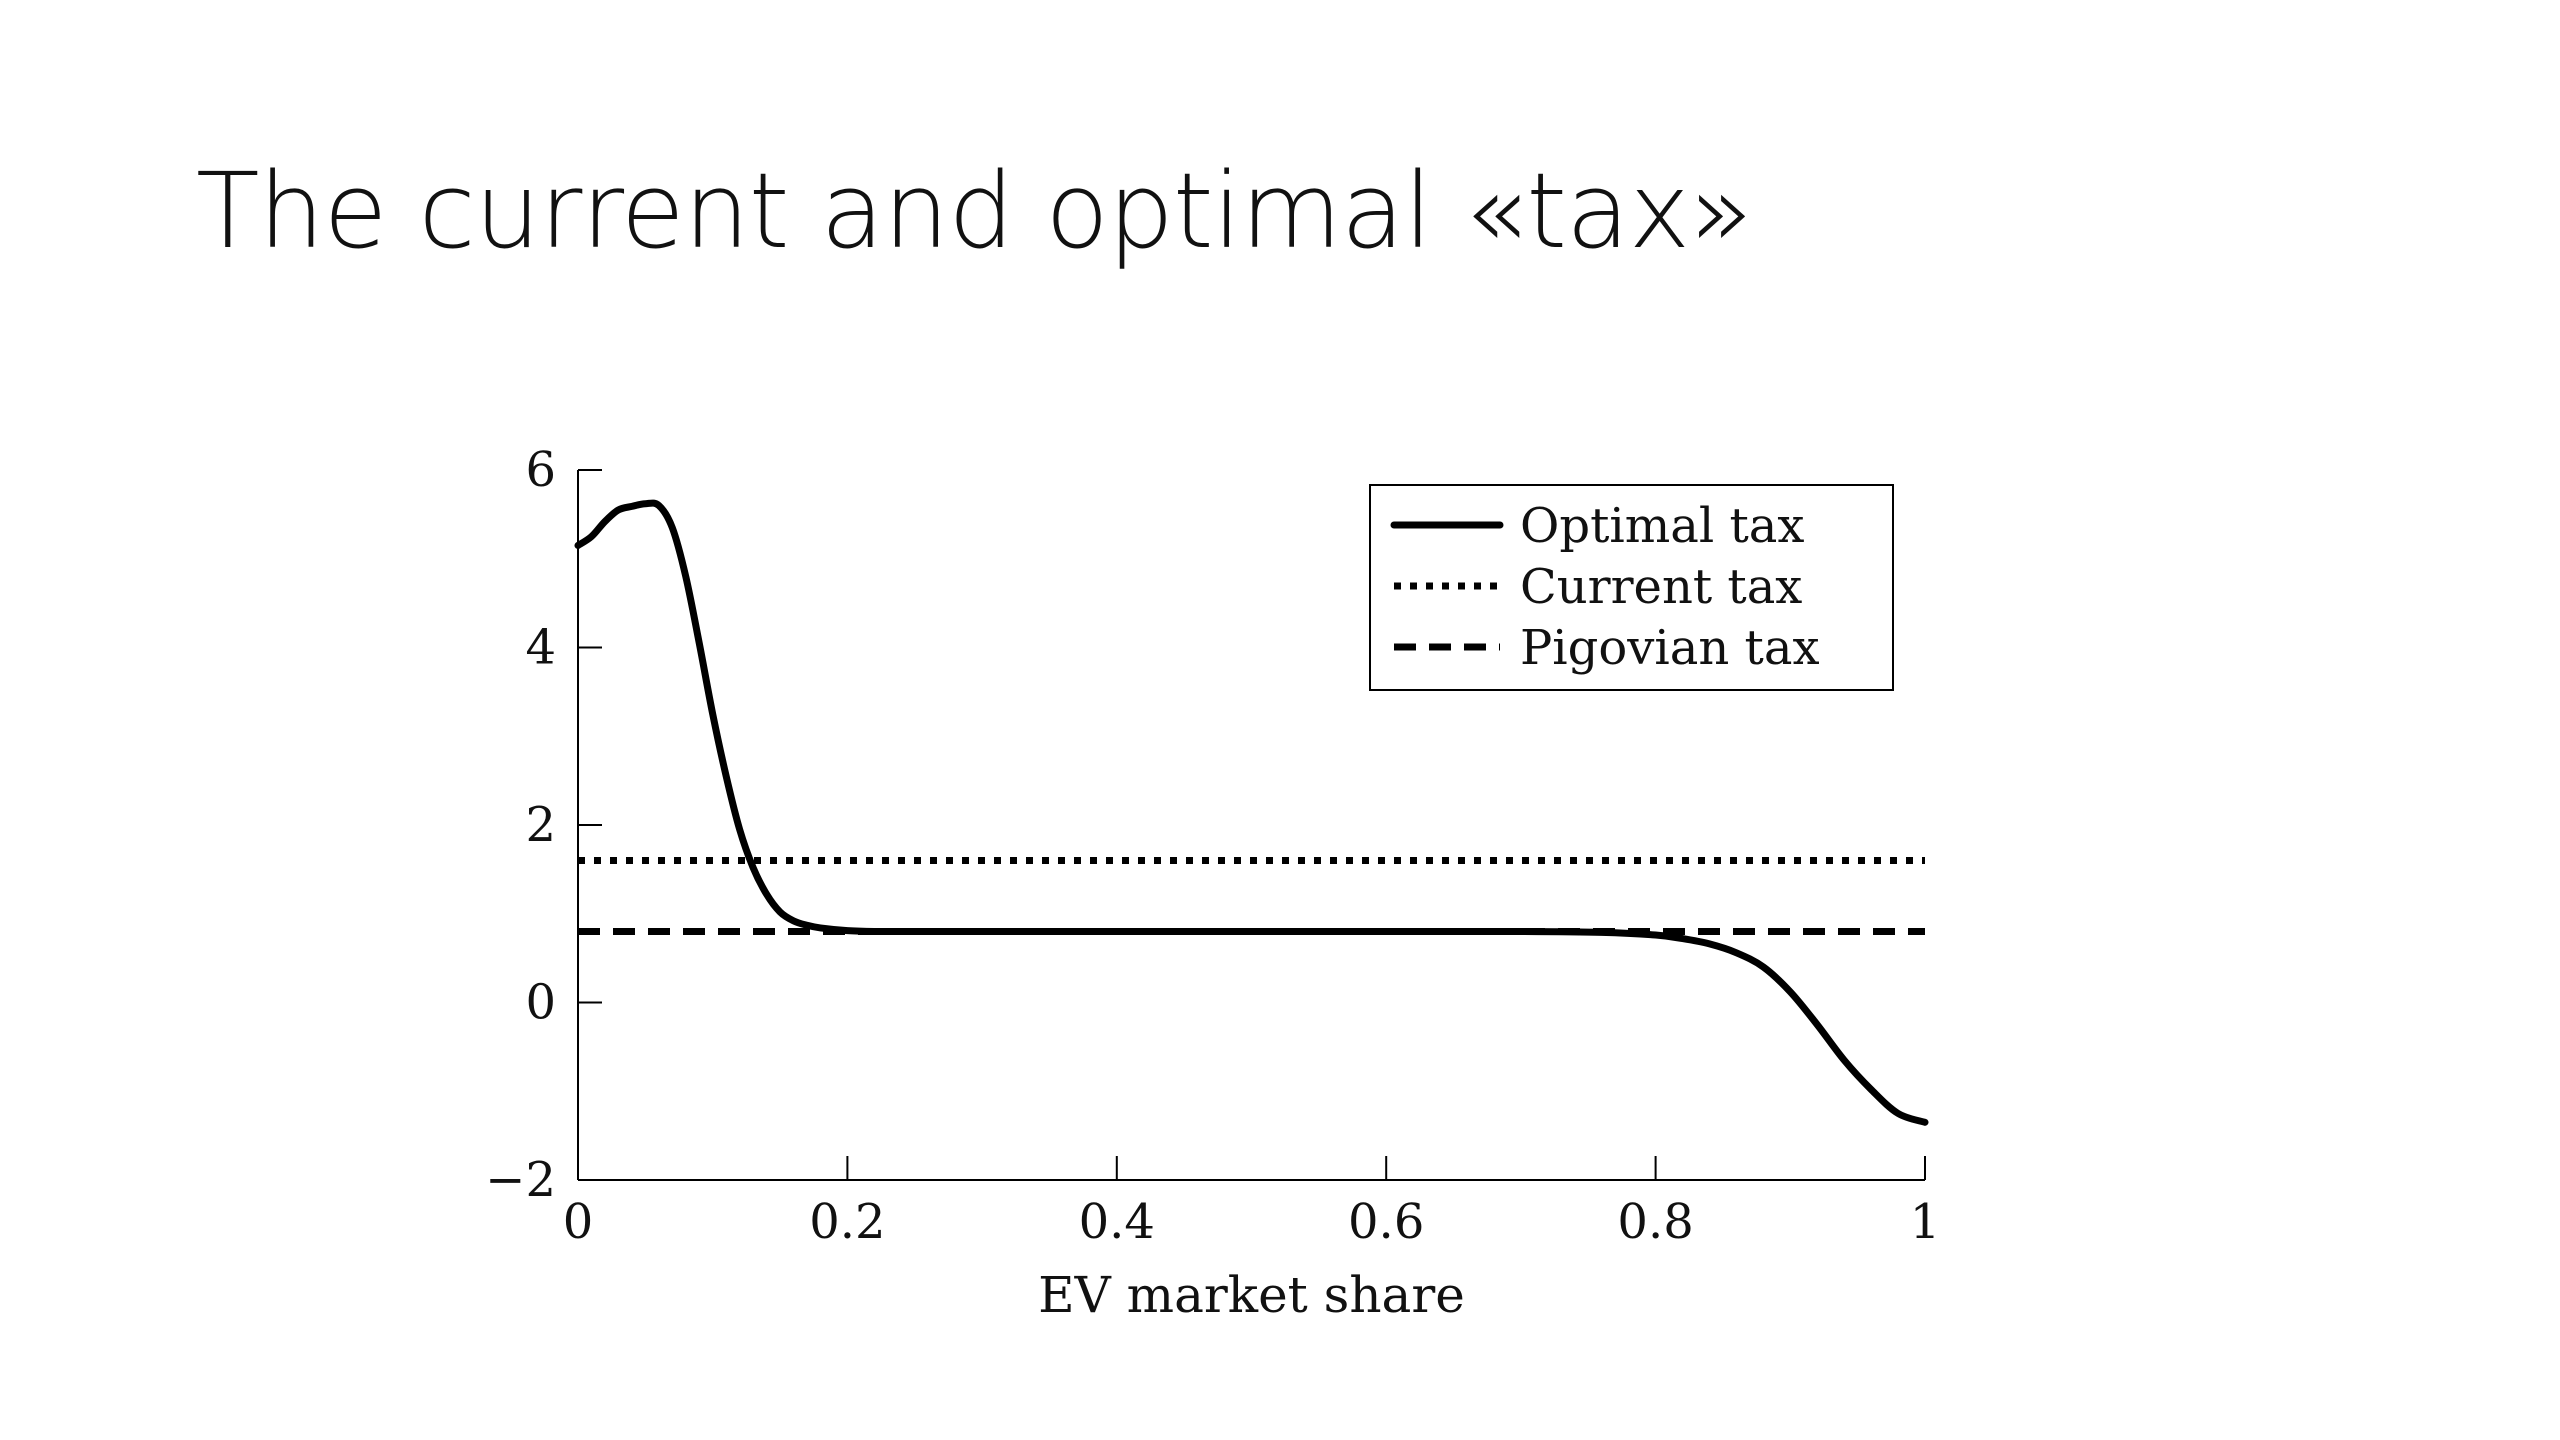 The height and width of the screenshot is (1440, 2560). Describe the element at coordinates (540, 648) in the screenshot. I see `y-tick-label: 4` at that location.